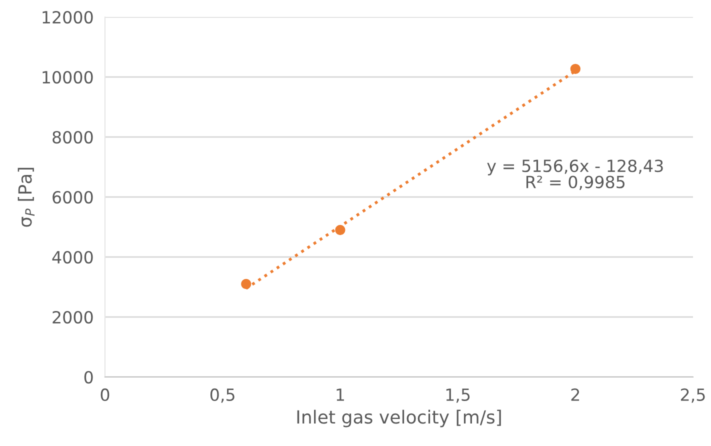  Describe the element at coordinates (399, 419) in the screenshot. I see `x-axis-title: Inlet gas velocity [m/s]` at that location.